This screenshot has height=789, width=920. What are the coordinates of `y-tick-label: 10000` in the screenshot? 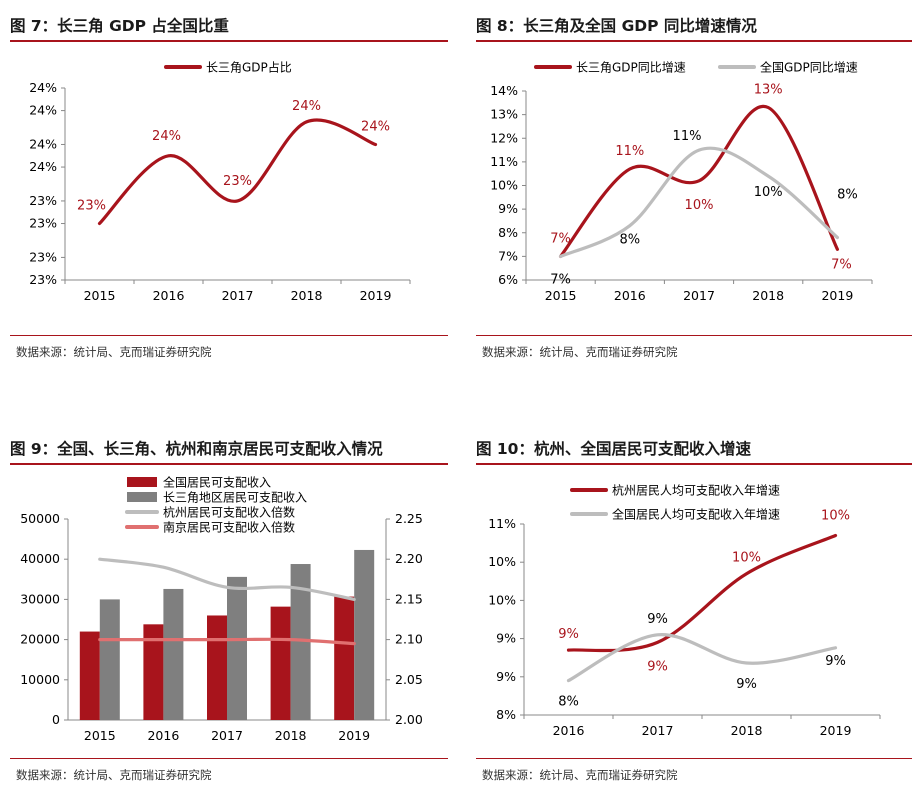 It's located at (40, 679).